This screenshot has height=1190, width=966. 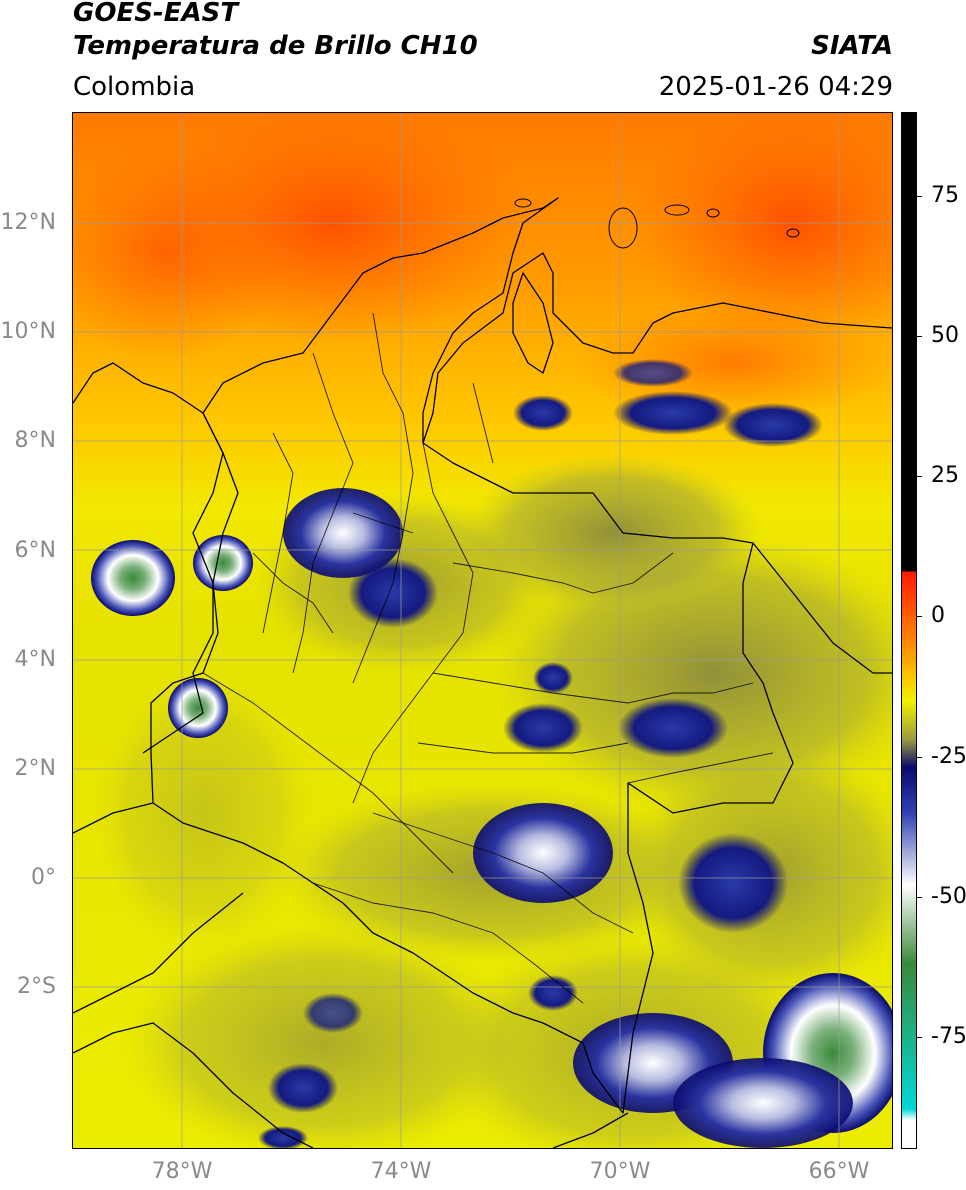 I want to click on channel-subtitle: Temperatura de Brillo CH10, so click(x=275, y=46).